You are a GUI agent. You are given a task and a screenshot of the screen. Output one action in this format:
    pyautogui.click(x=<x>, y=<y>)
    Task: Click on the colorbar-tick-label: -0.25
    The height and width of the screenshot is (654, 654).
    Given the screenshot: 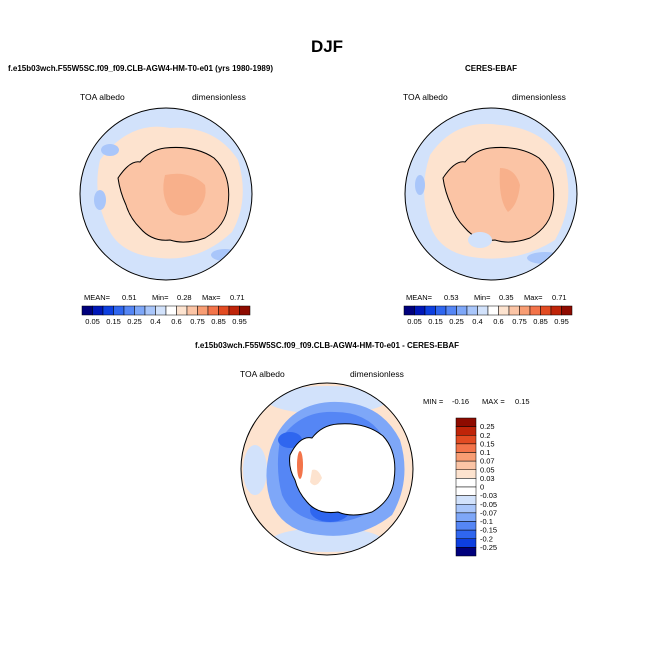 What is the action you would take?
    pyautogui.click(x=488, y=547)
    